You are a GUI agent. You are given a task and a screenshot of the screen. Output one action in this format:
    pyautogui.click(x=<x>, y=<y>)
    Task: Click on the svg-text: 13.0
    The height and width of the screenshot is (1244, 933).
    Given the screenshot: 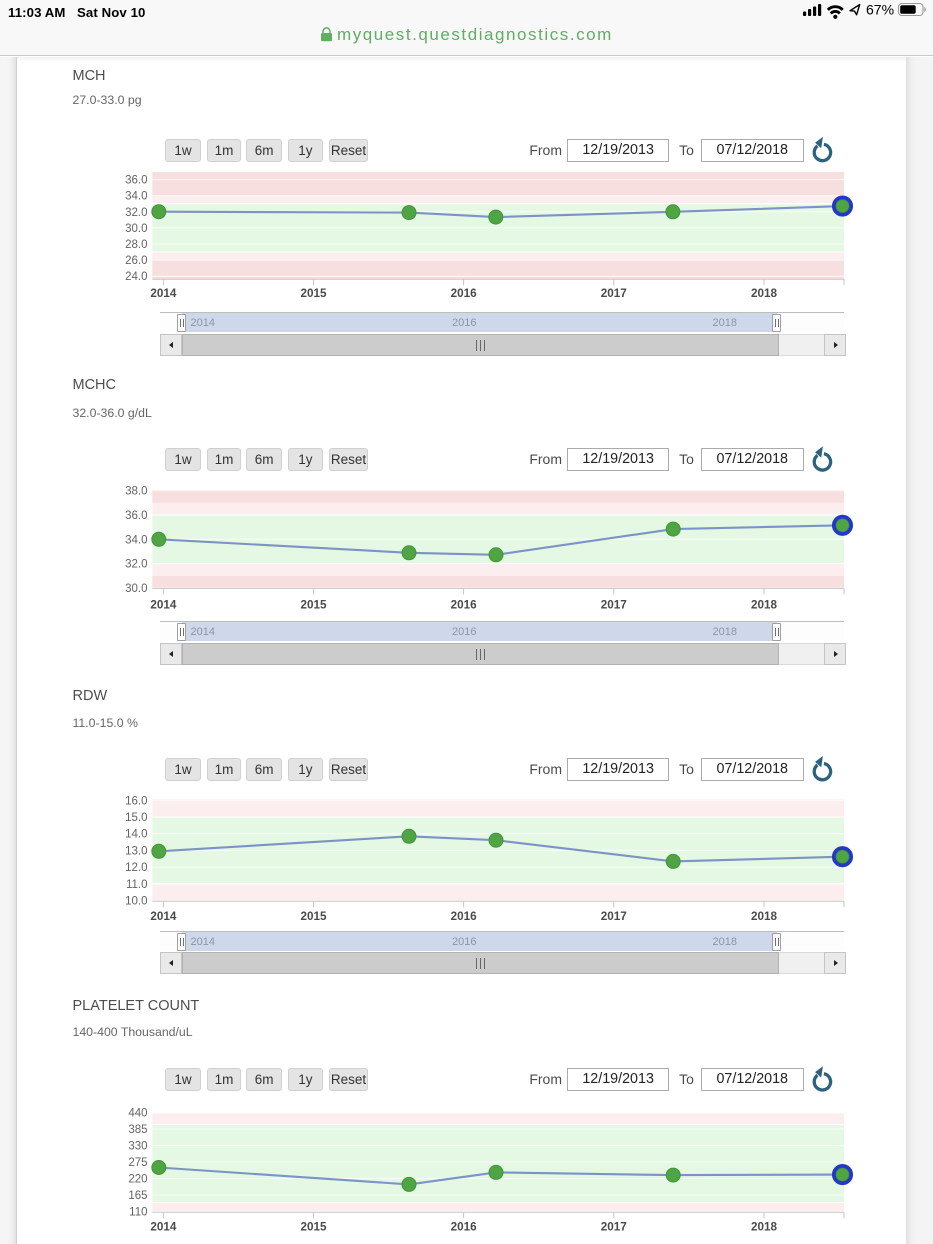 What is the action you would take?
    pyautogui.click(x=136, y=851)
    